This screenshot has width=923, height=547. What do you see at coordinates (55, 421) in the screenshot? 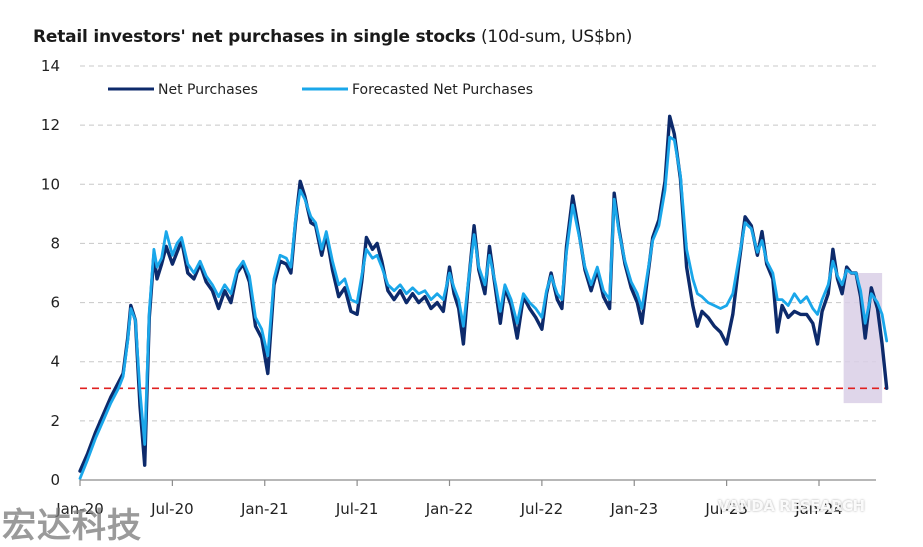
I see `y-tick-label: 2` at bounding box center [55, 421].